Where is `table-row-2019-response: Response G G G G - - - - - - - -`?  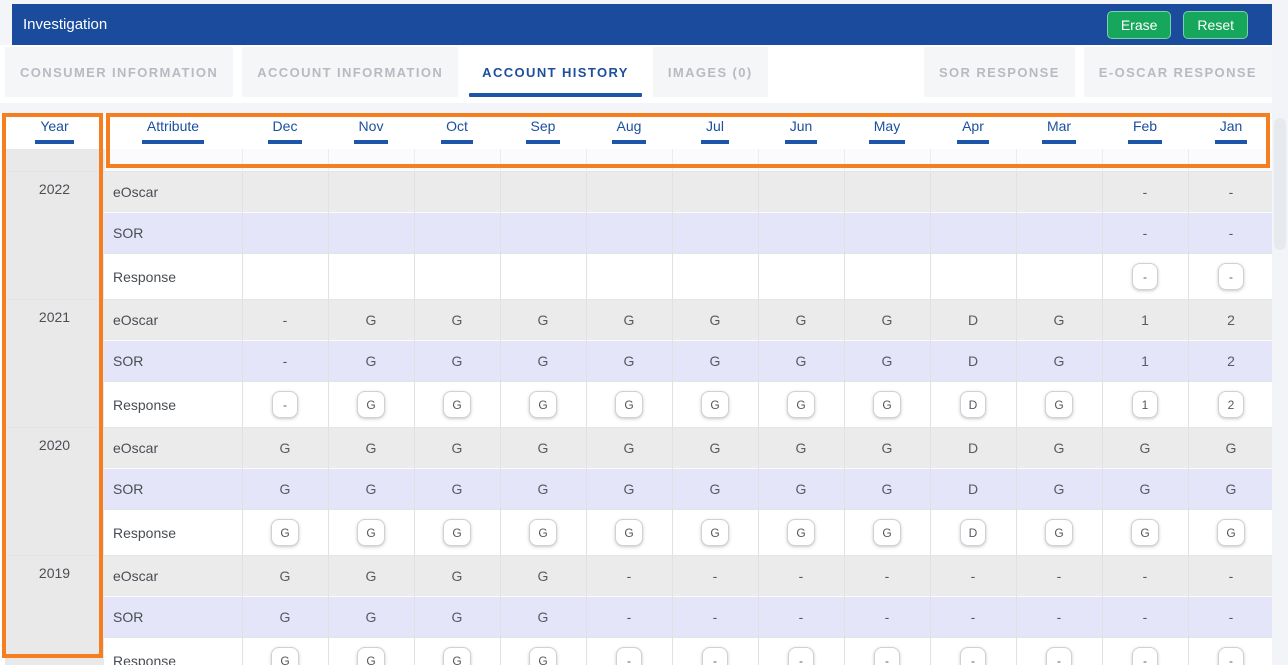 table-row-2019-response: Response G G G G - - - - - - - - is located at coordinates (640, 651).